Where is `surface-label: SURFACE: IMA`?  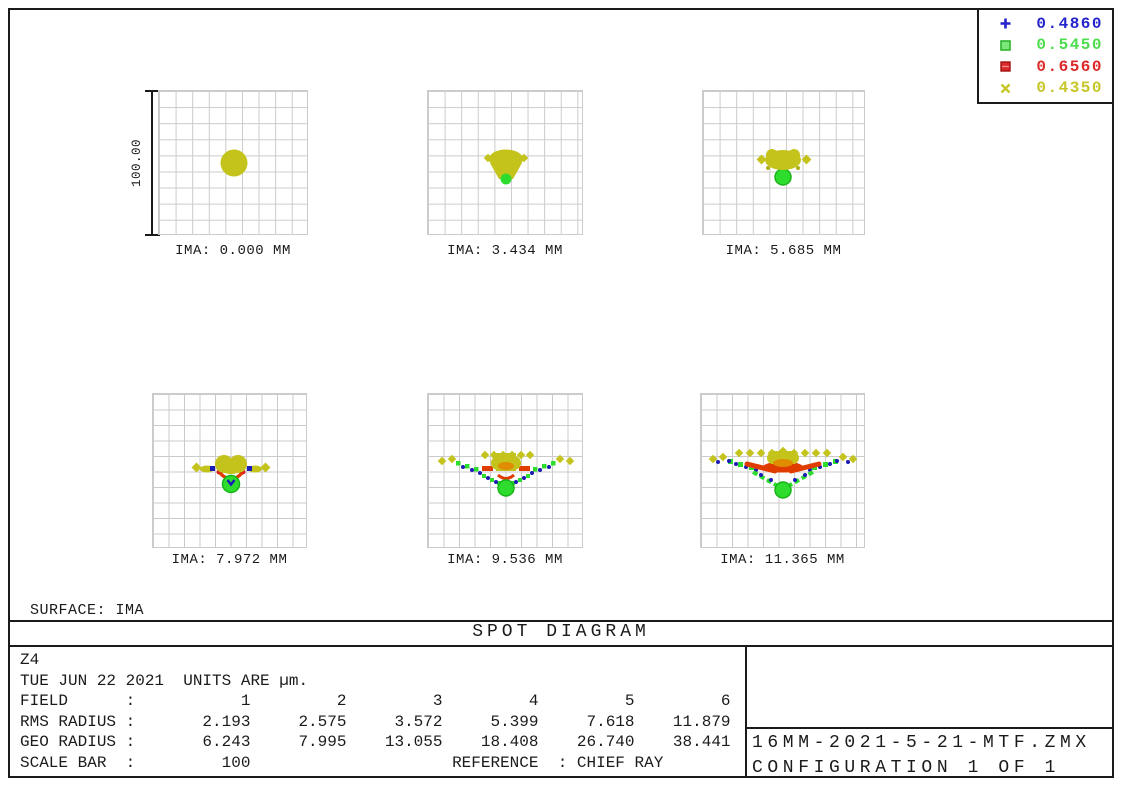 surface-label: SURFACE: IMA is located at coordinates (87, 610).